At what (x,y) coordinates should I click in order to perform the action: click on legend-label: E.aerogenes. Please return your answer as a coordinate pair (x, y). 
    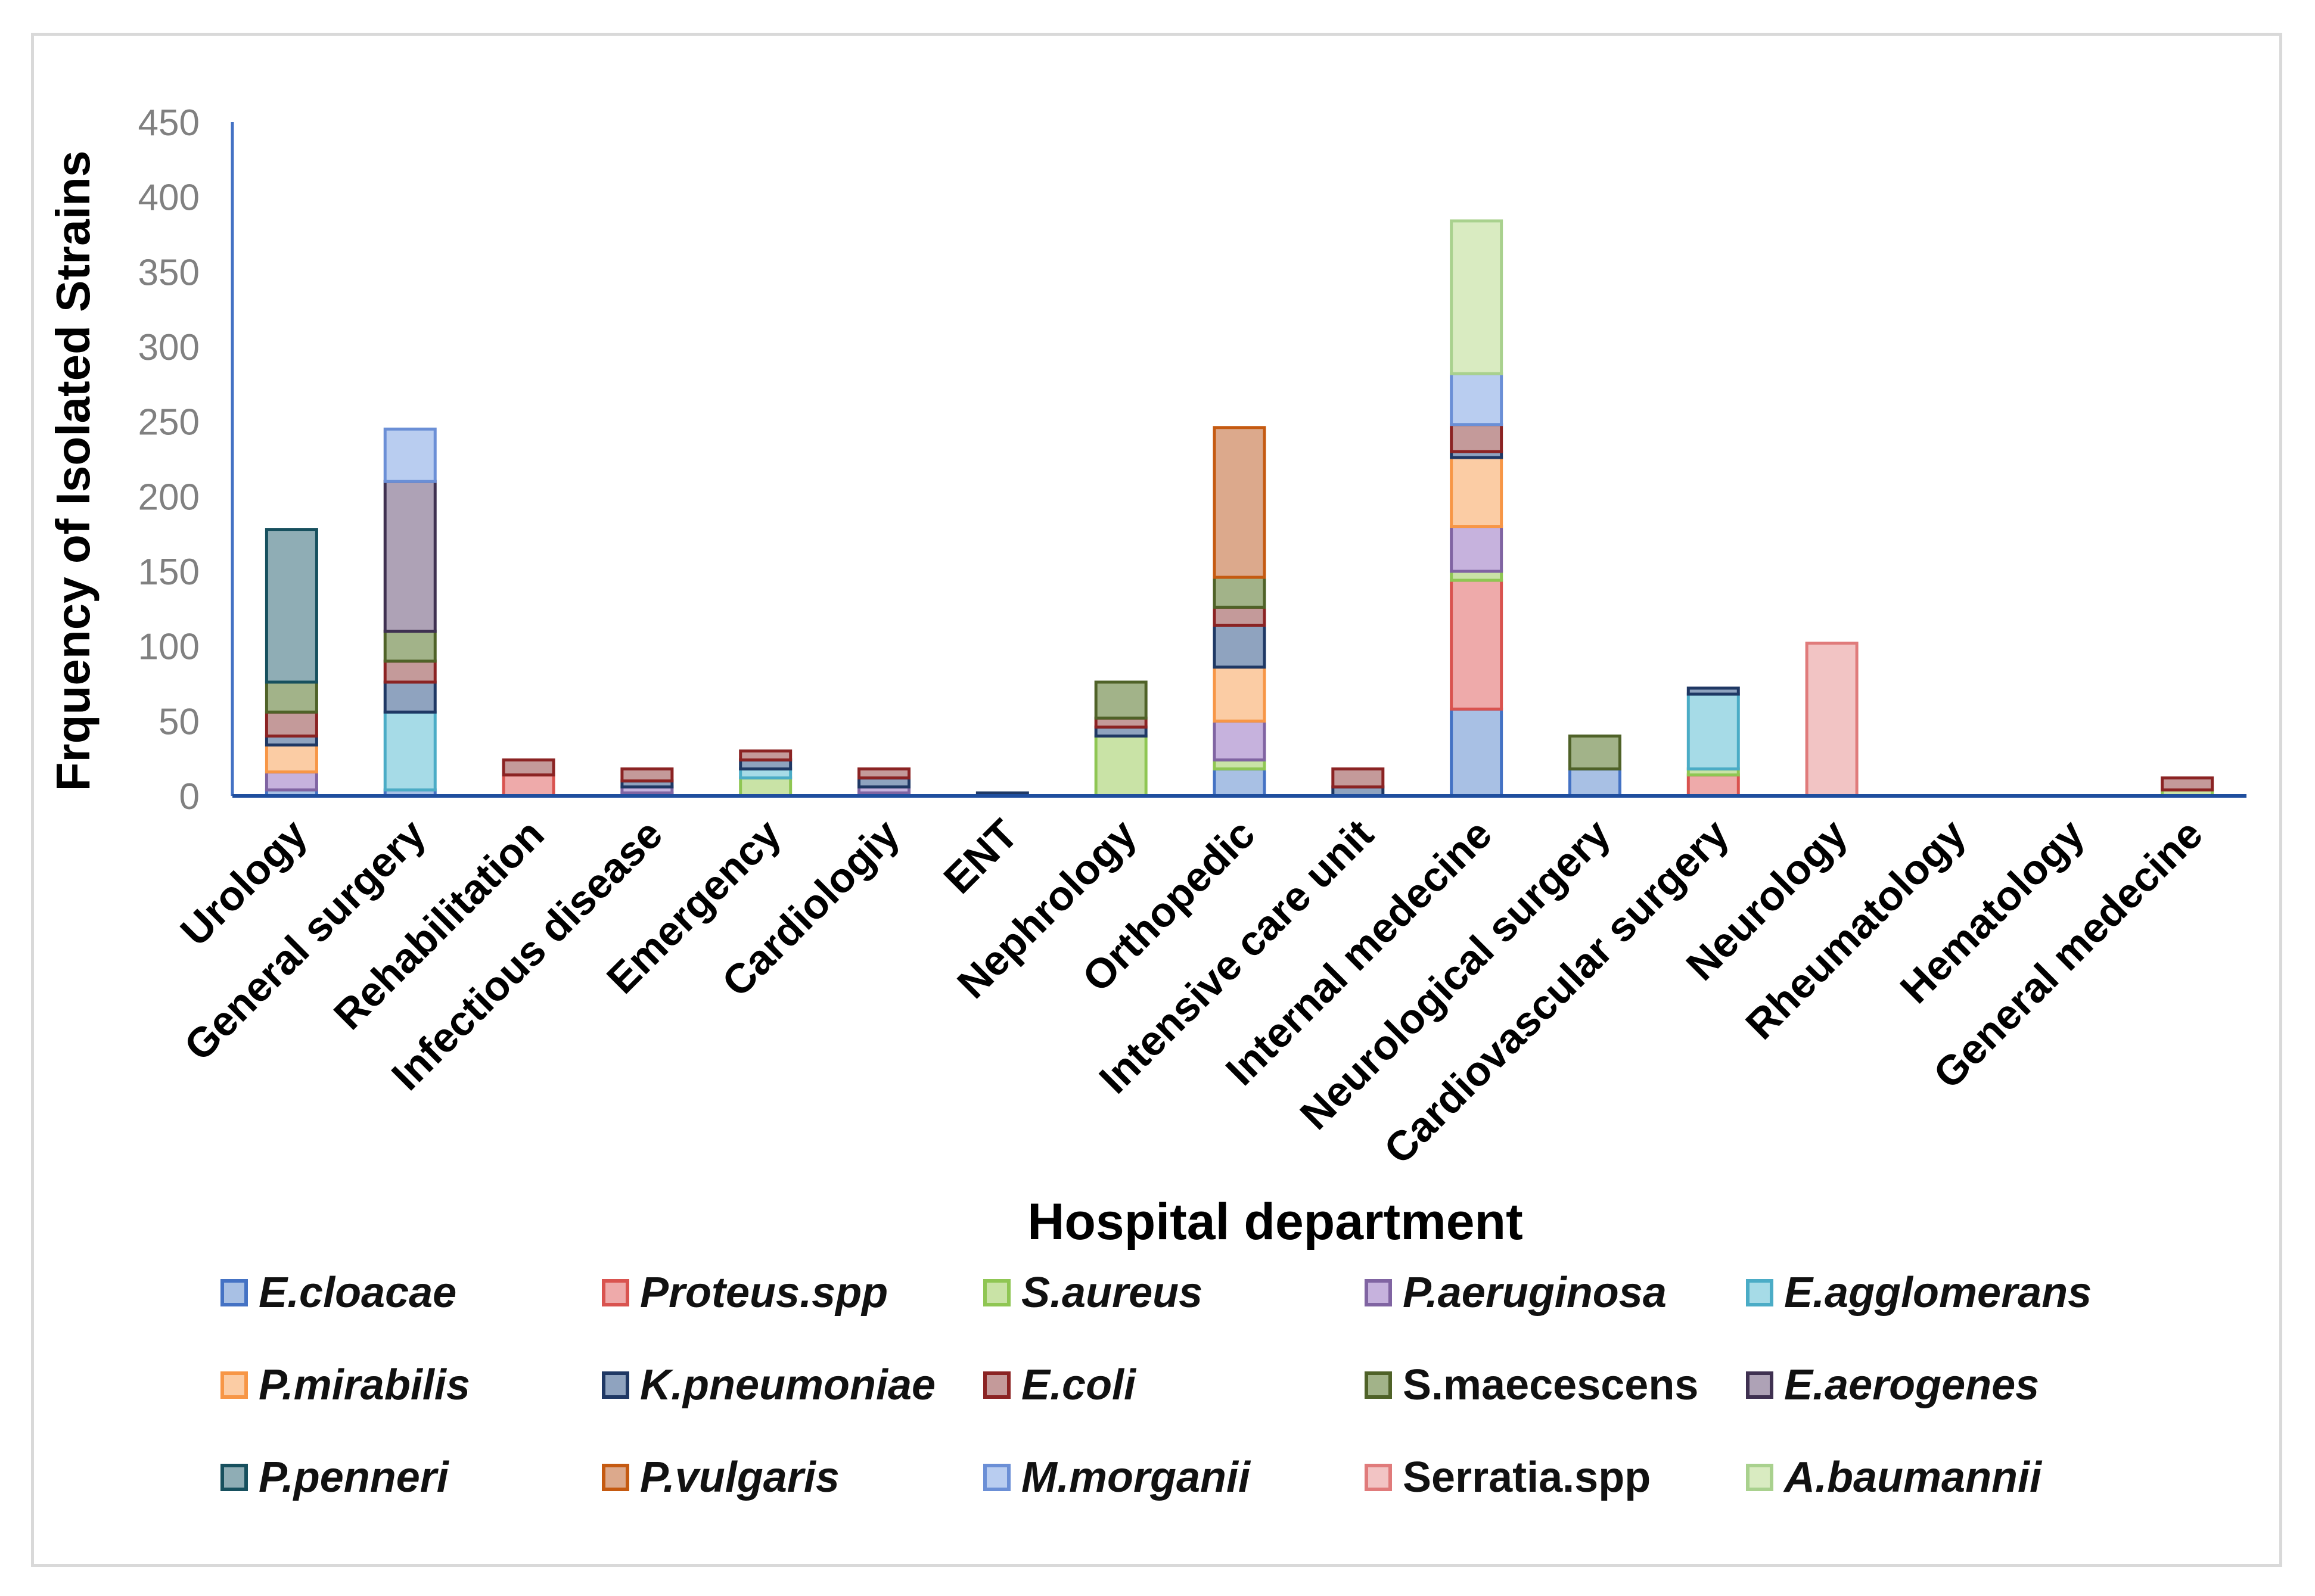
    Looking at the image, I should click on (1912, 1385).